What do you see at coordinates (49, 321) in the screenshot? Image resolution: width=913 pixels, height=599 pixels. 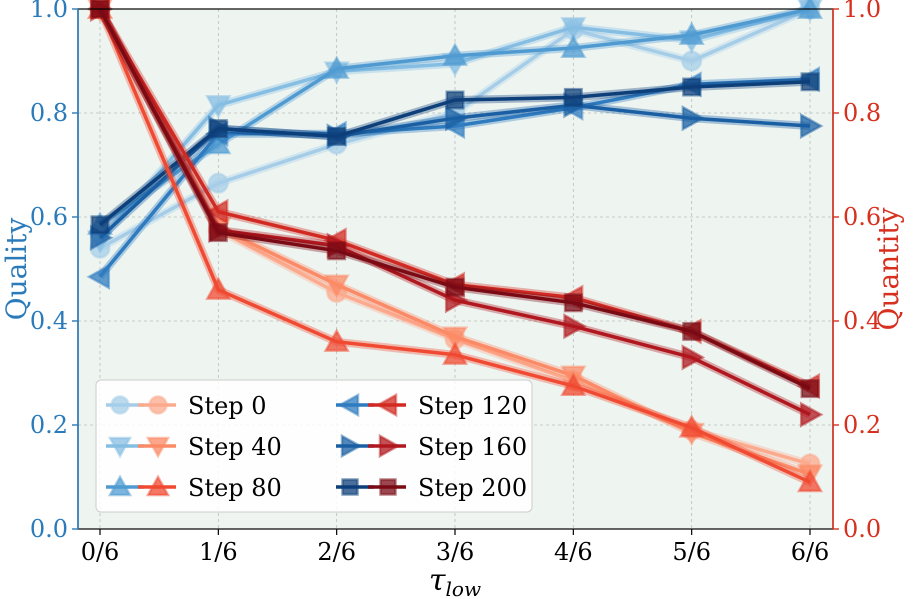 I see `left-tick-label: 0.4` at bounding box center [49, 321].